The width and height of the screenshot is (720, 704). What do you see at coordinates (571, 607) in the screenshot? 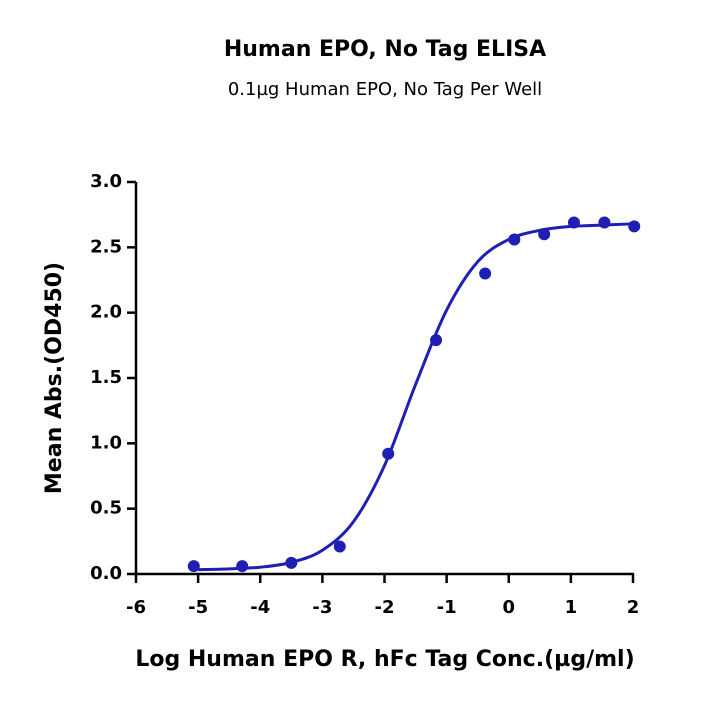
I see `x-tick-label: 1` at bounding box center [571, 607].